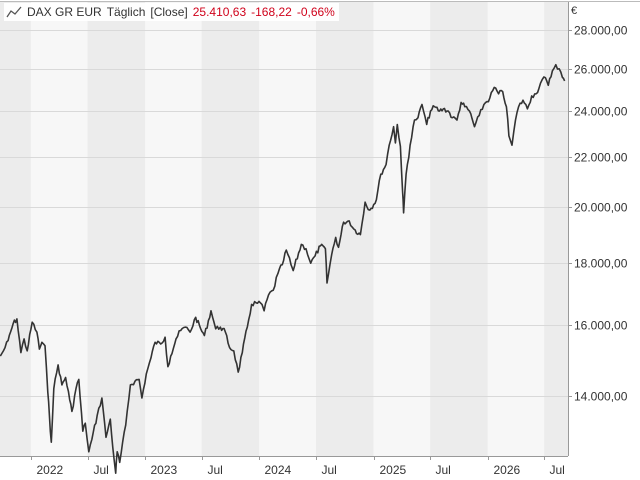 The height and width of the screenshot is (480, 640). I want to click on y-tick-label: 14.000,00, so click(601, 397).